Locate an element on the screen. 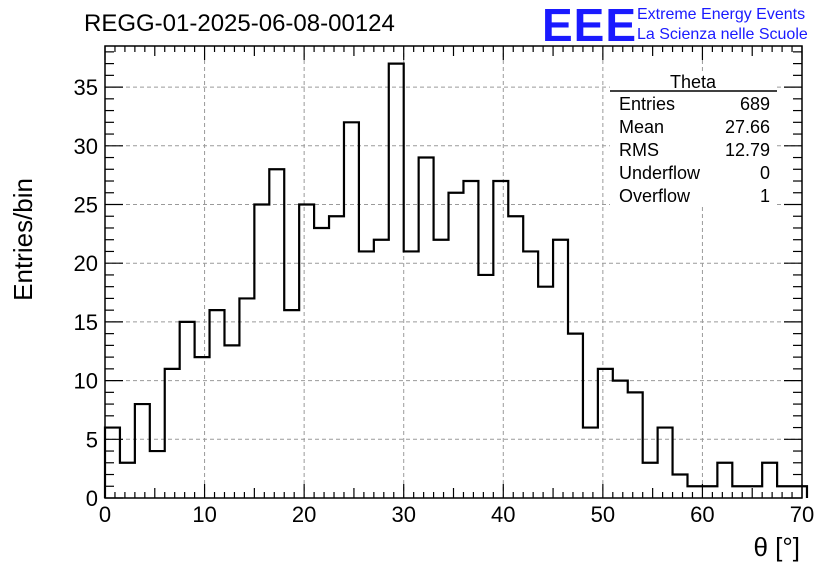 This screenshot has height=572, width=836. y-tick-label: 20 is located at coordinates (86, 263).